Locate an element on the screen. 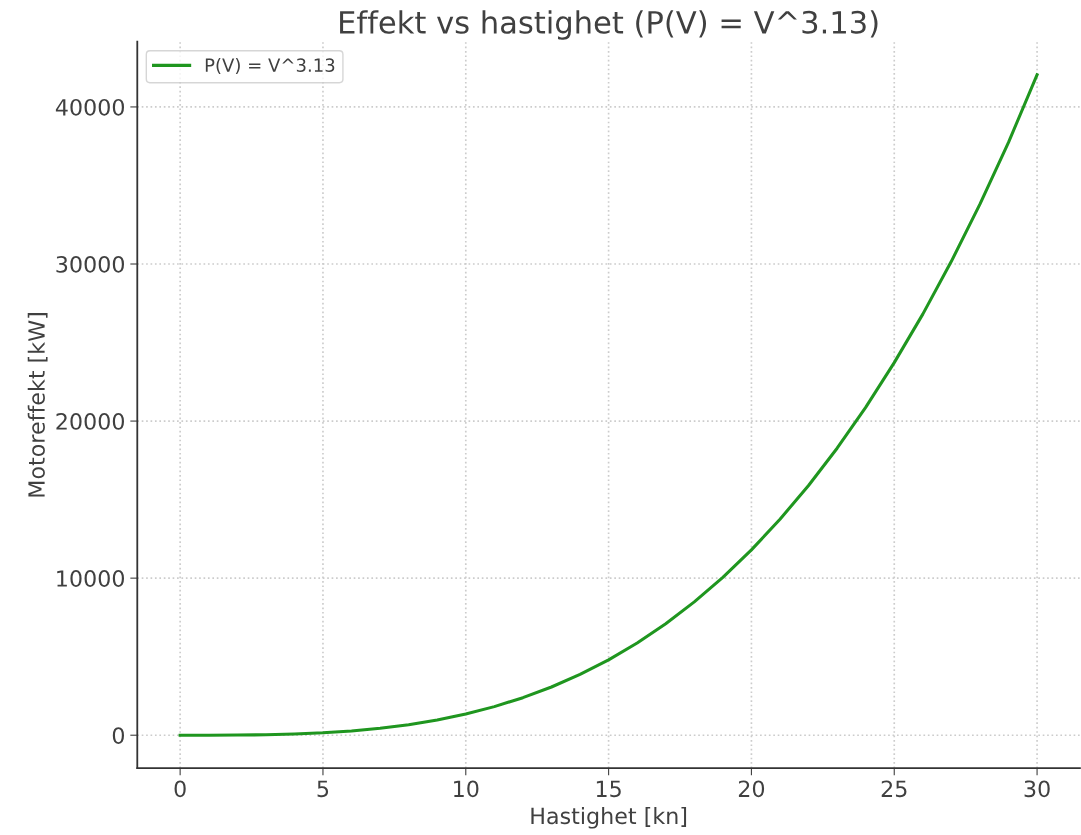 Image resolution: width=1081 pixels, height=835 pixels. chart-title: Effekt vs hastighet (P(V) = V^3.13) is located at coordinates (609, 25).